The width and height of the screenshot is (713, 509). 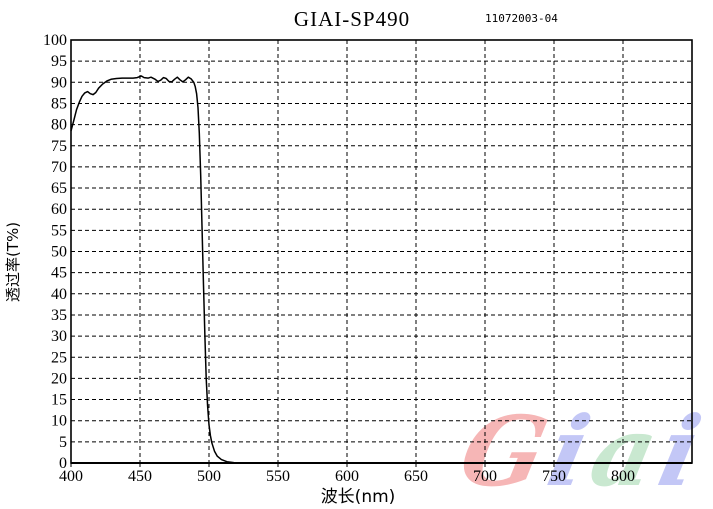 I want to click on x-tick-label: 650, so click(x=416, y=476).